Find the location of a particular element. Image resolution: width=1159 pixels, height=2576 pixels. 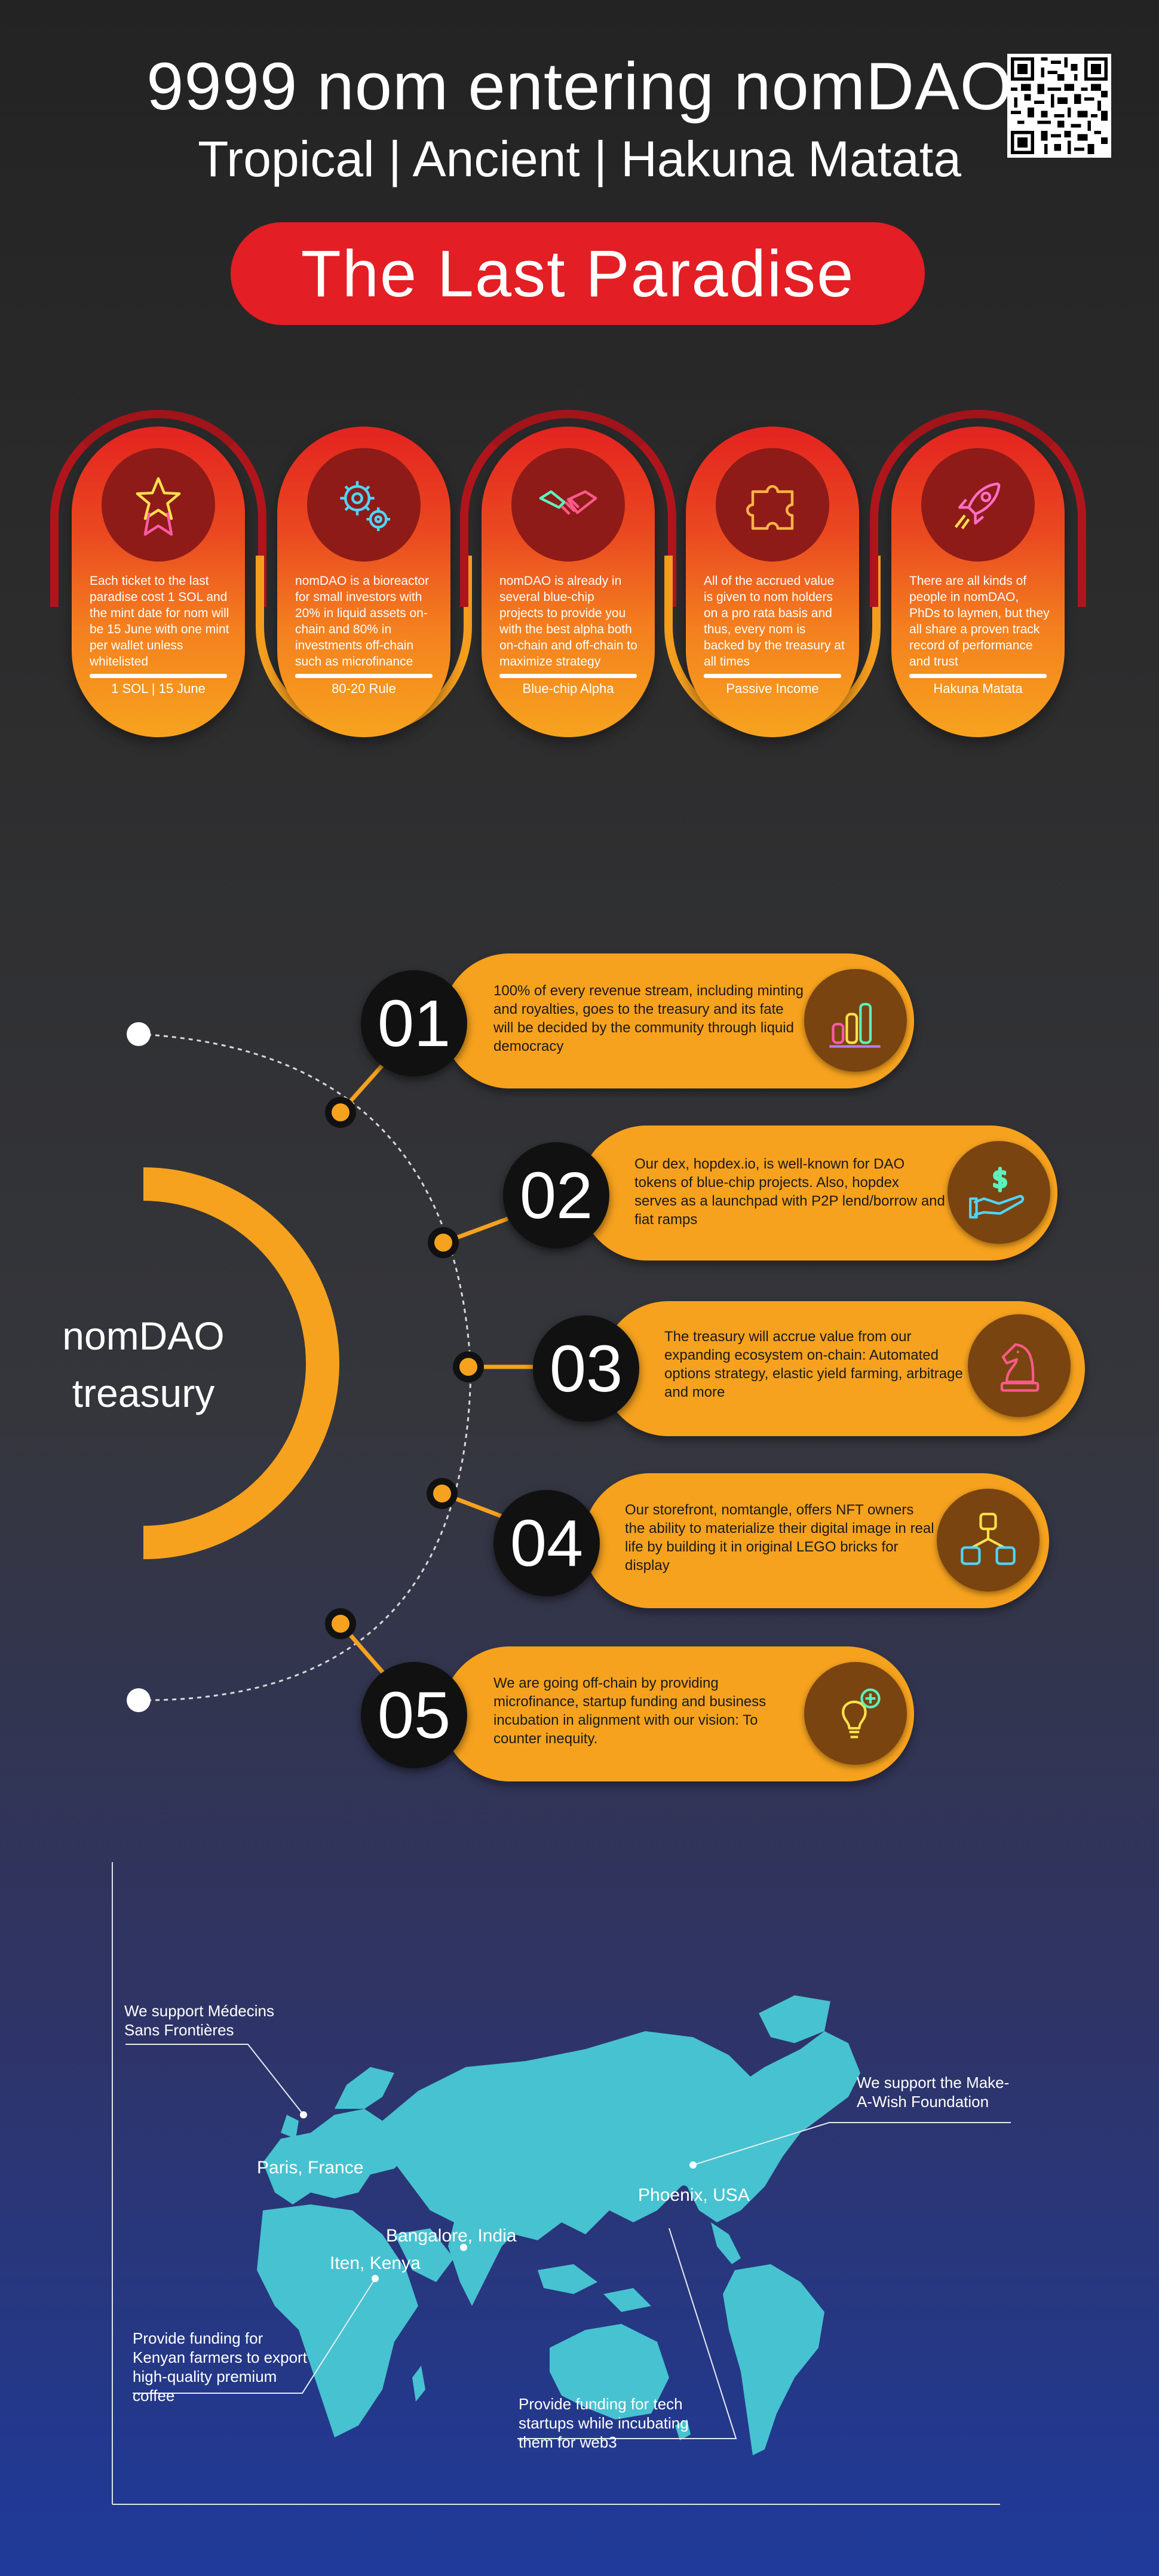

lightbulb-plus-icon is located at coordinates (855, 1713).